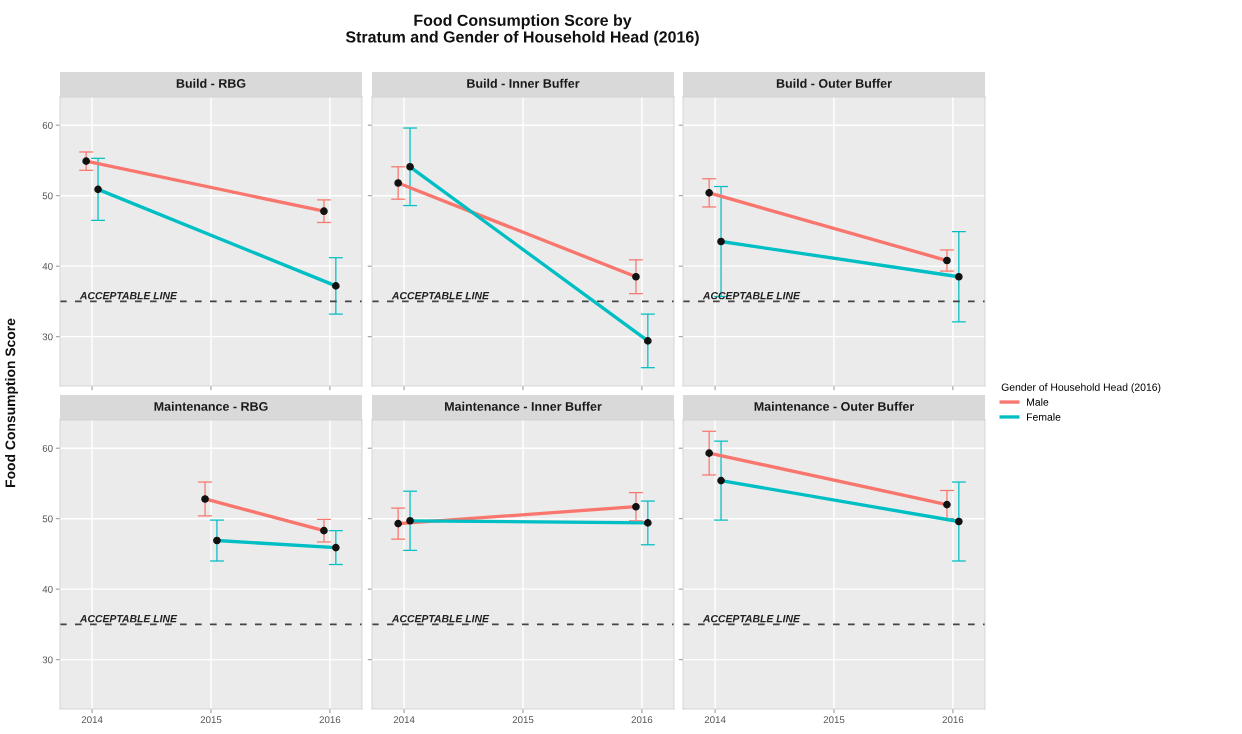  Describe the element at coordinates (211, 83) in the screenshot. I see `chart-subtitle: Build - RBG` at that location.